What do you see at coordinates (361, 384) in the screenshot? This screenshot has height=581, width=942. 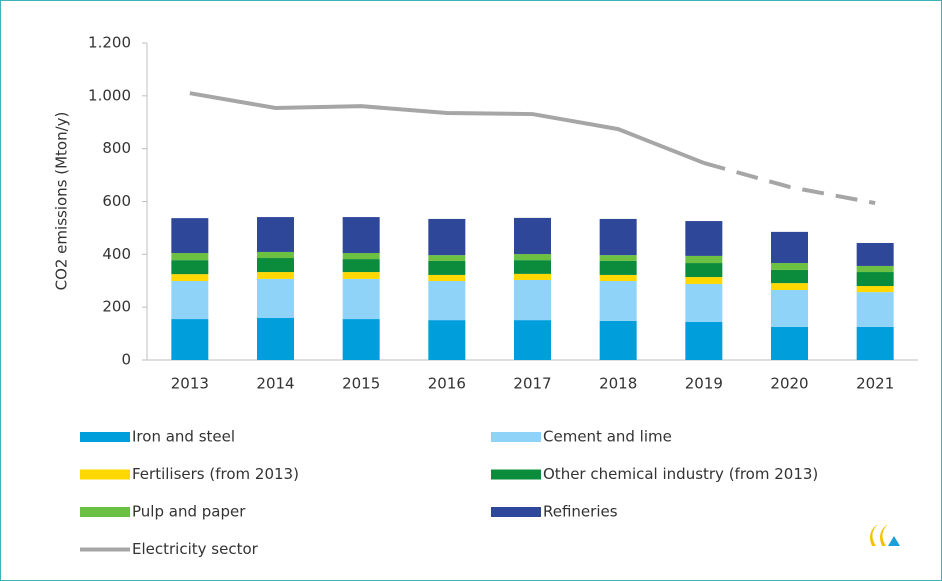 I see `x-tick-label: 2015` at bounding box center [361, 384].